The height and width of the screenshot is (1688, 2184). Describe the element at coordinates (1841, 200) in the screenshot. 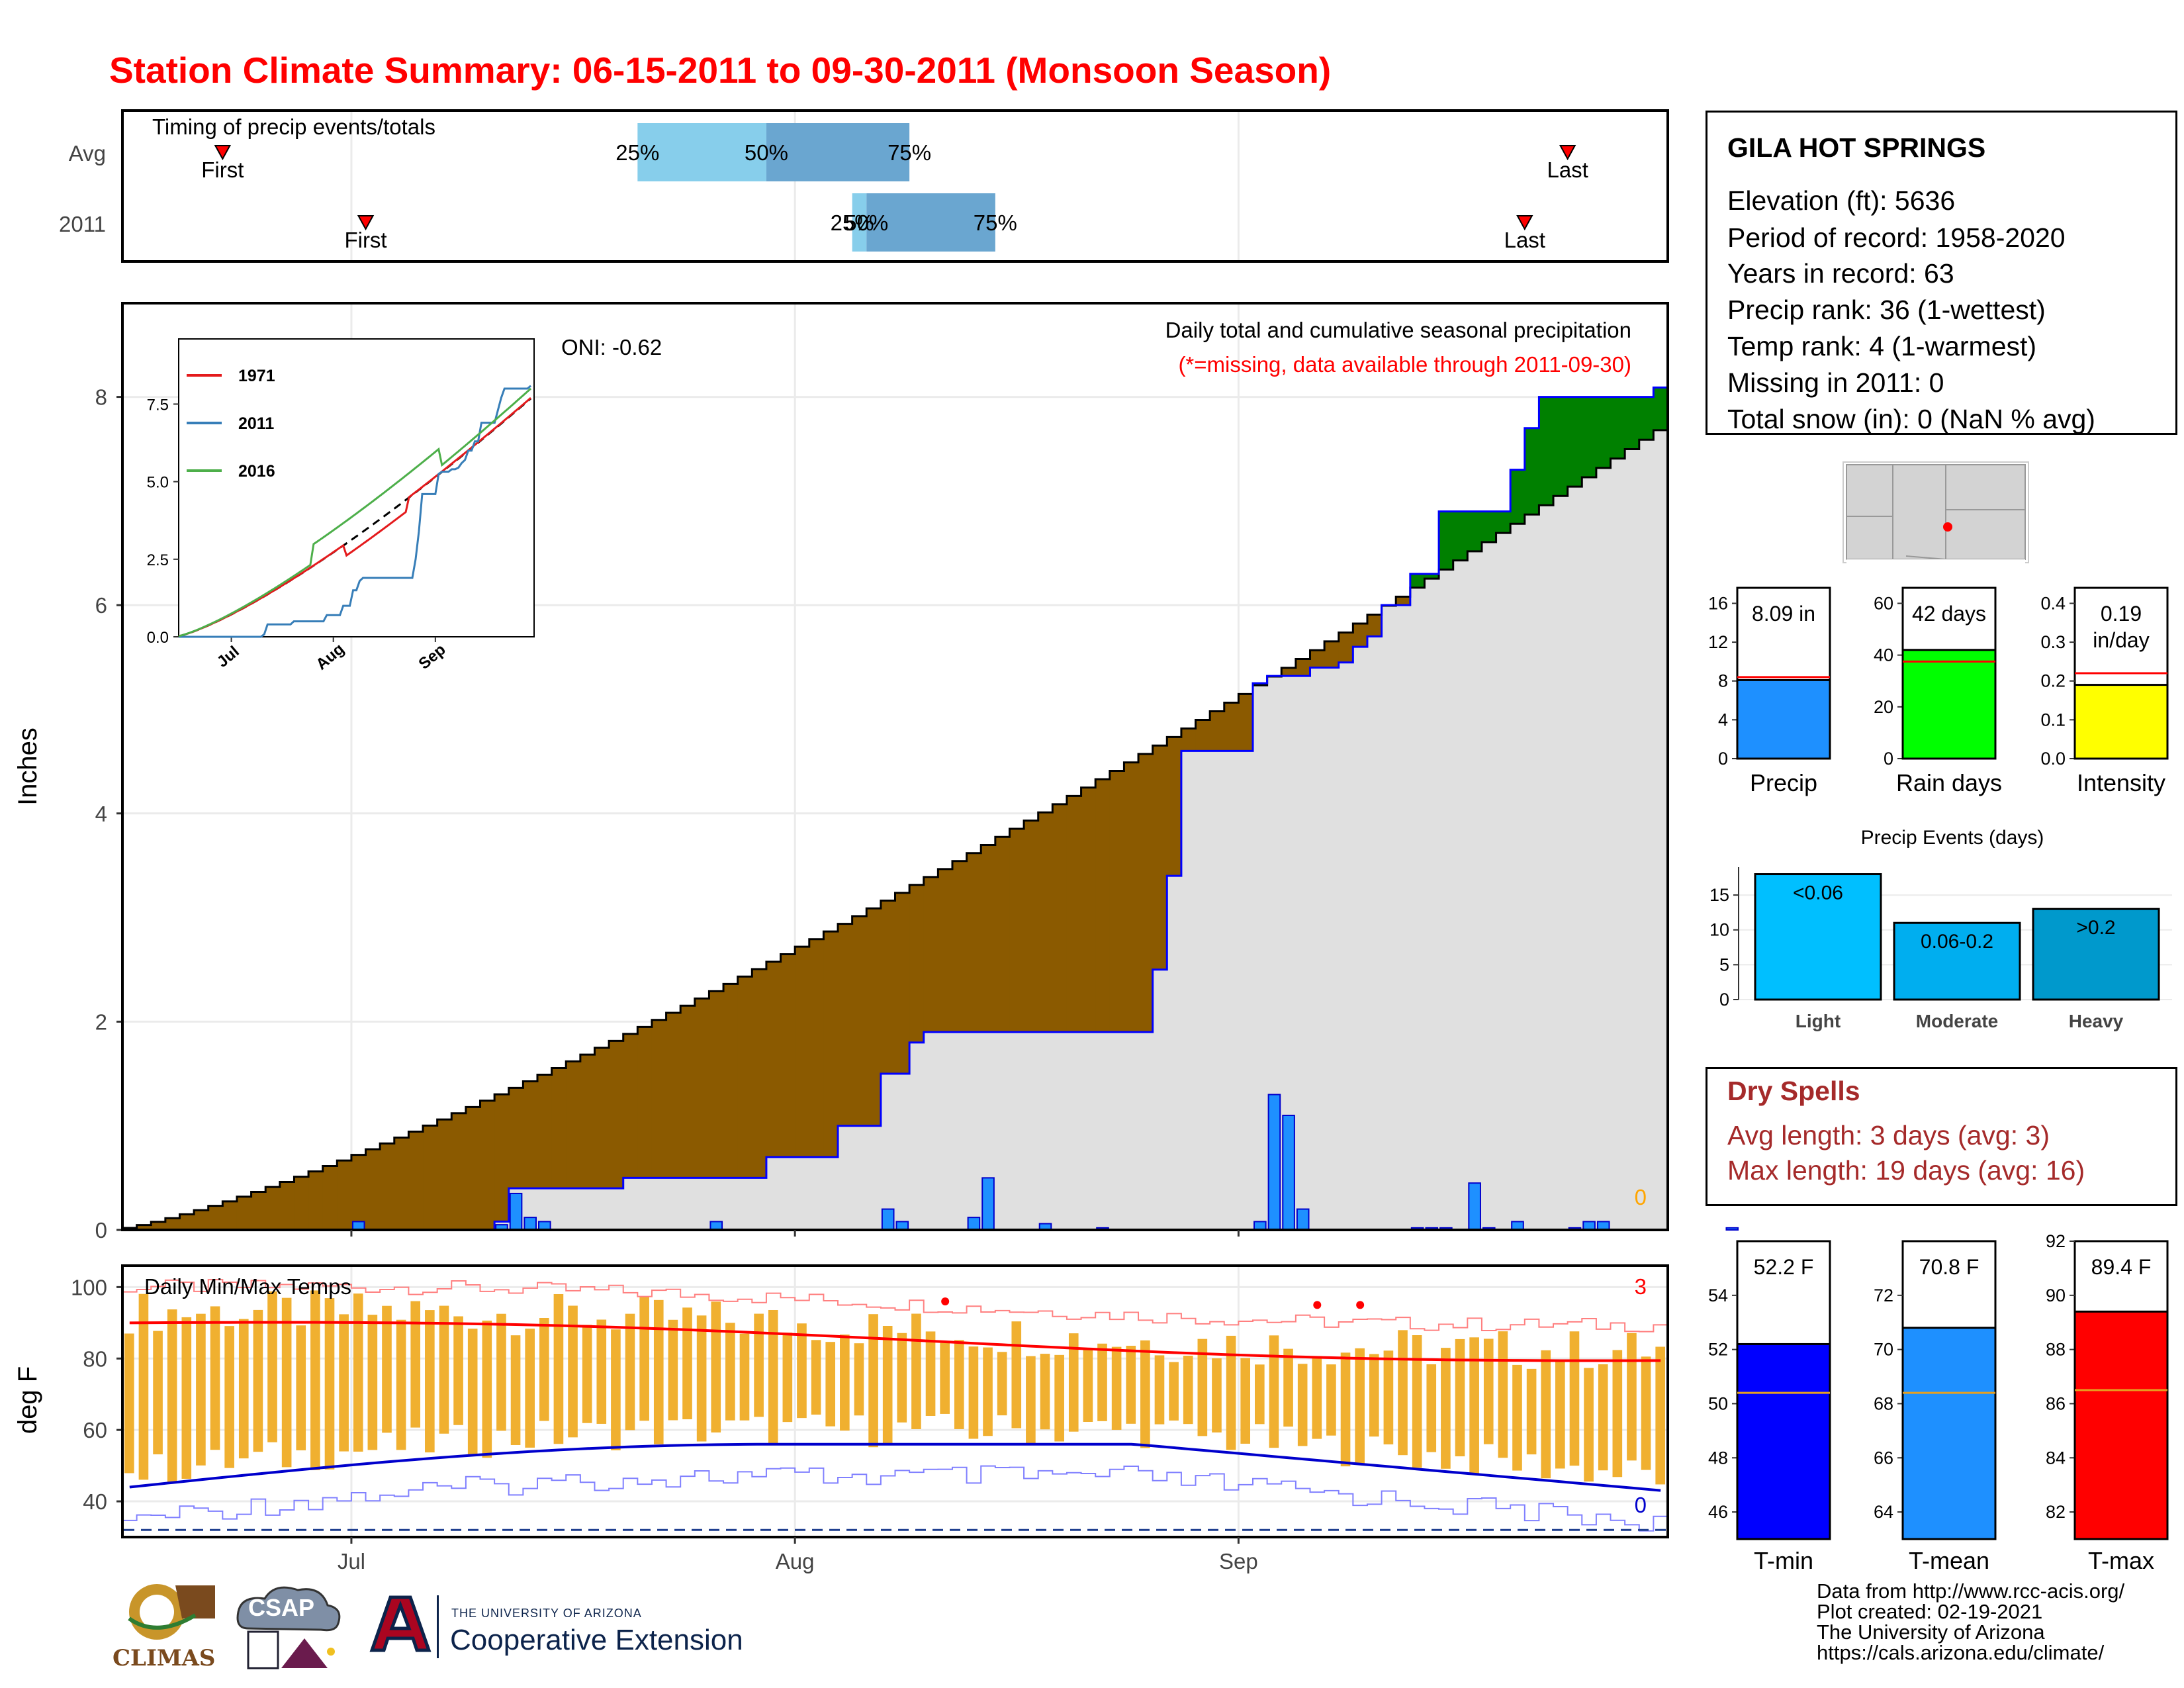

I see `station-elevation: Elevation (ft): 5636` at that location.